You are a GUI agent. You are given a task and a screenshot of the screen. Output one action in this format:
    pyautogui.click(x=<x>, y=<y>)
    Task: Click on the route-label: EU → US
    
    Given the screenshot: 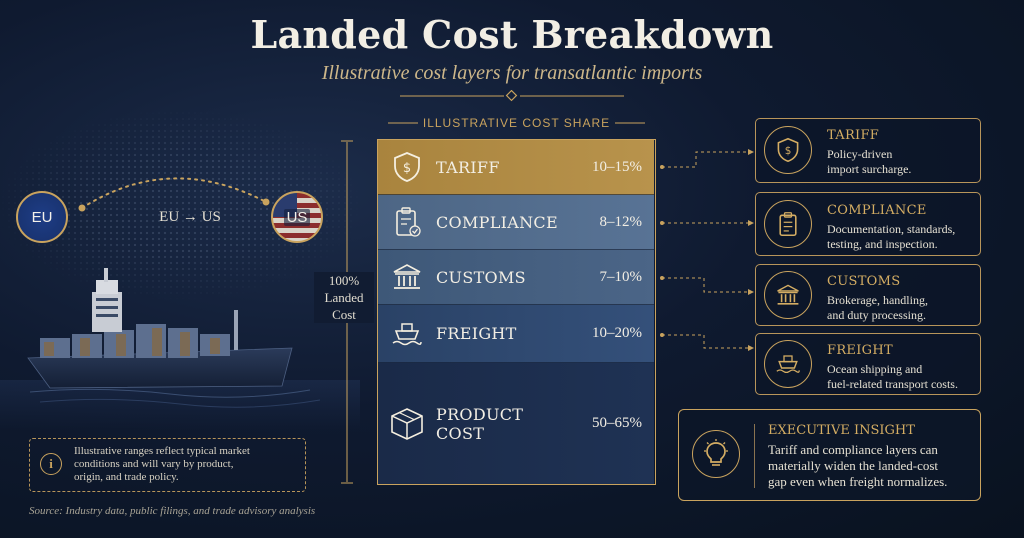 What is the action you would take?
    pyautogui.click(x=190, y=217)
    